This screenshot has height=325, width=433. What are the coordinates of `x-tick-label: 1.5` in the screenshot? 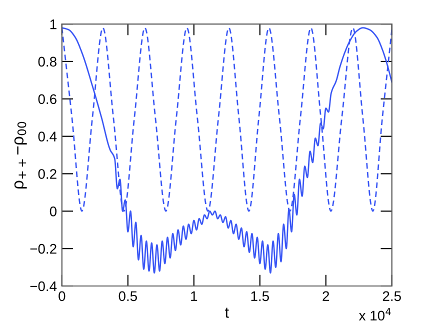 It's located at (260, 296).